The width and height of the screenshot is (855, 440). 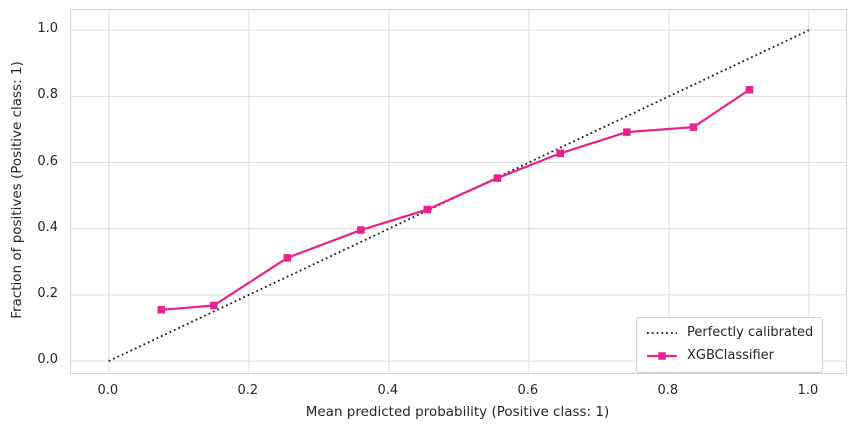 What do you see at coordinates (47, 161) in the screenshot?
I see `y-tick-label: 0.6` at bounding box center [47, 161].